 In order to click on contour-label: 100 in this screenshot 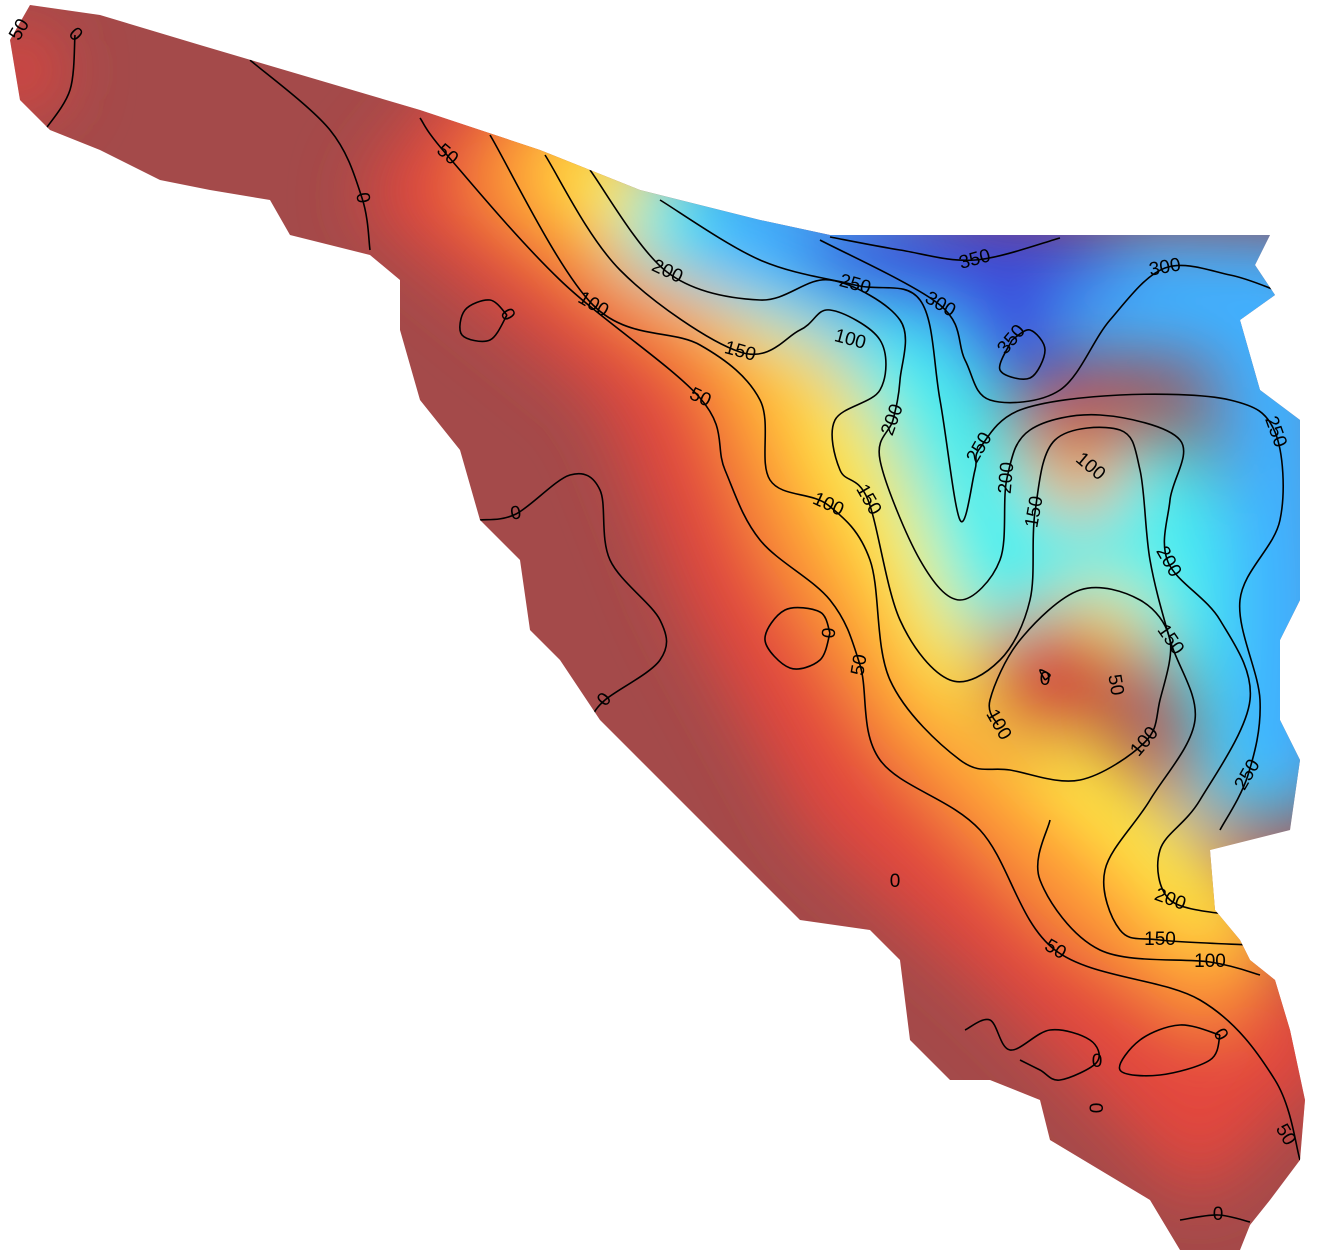, I will do `click(1210, 961)`.